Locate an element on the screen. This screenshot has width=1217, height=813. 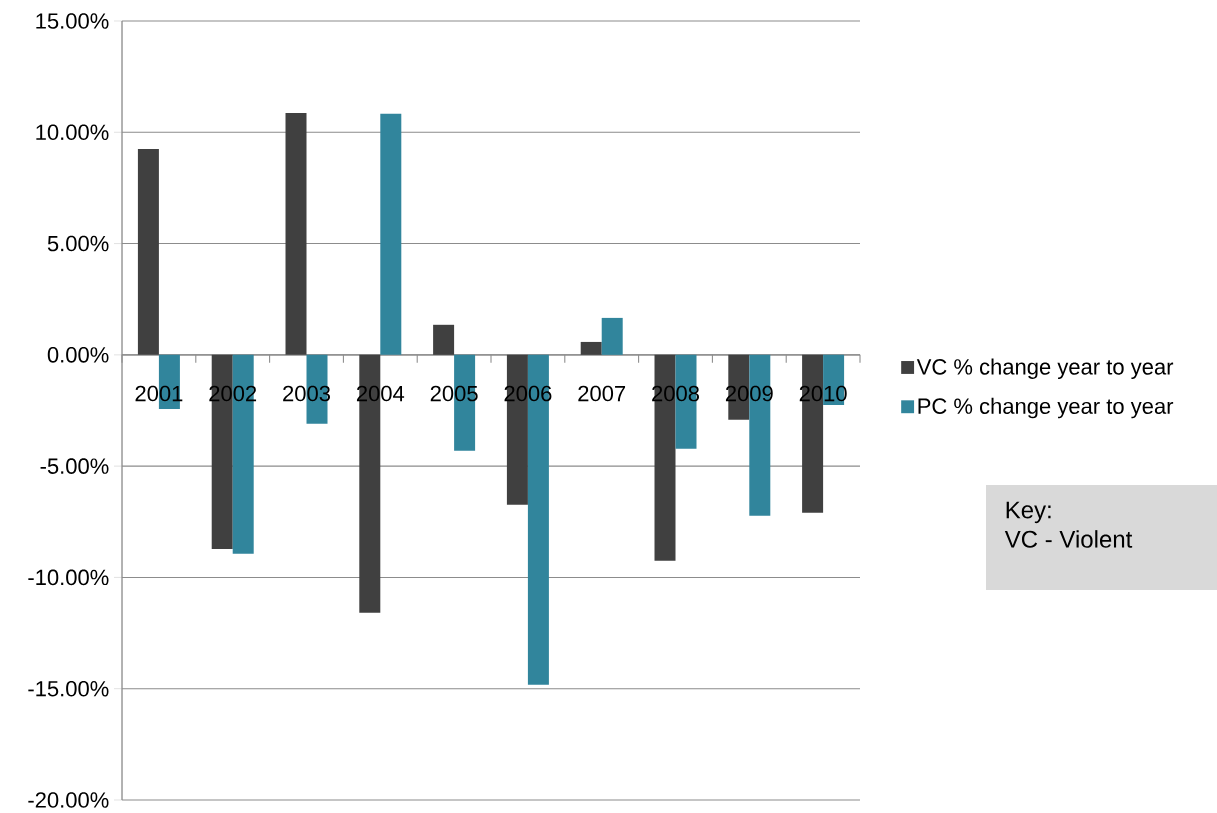
x-tick-label: 2010 is located at coordinates (823, 393).